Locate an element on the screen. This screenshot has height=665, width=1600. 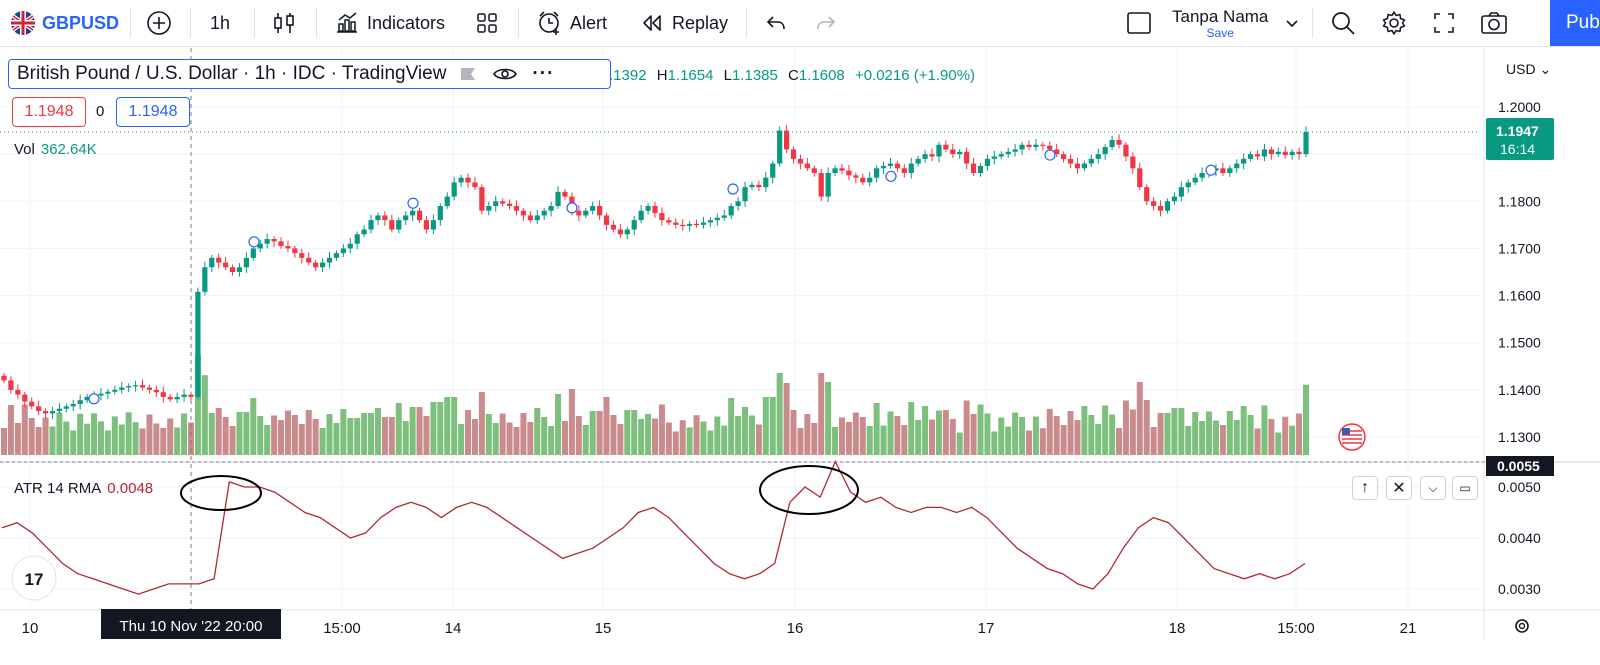
pane-close-button: ✕ is located at coordinates (1399, 488).